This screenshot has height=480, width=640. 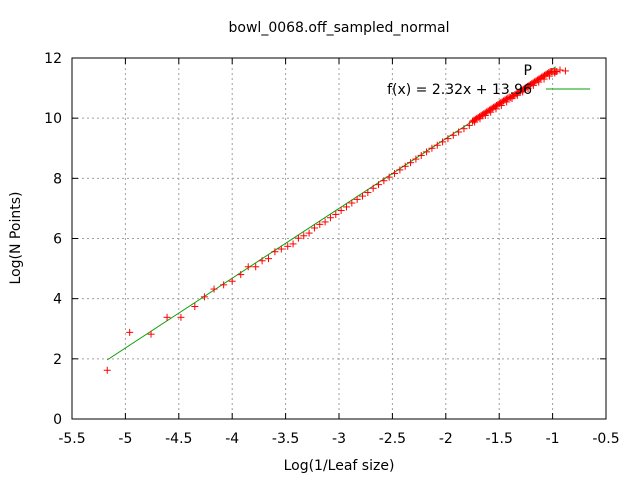 I want to click on x-tick-label: -4, so click(x=232, y=439).